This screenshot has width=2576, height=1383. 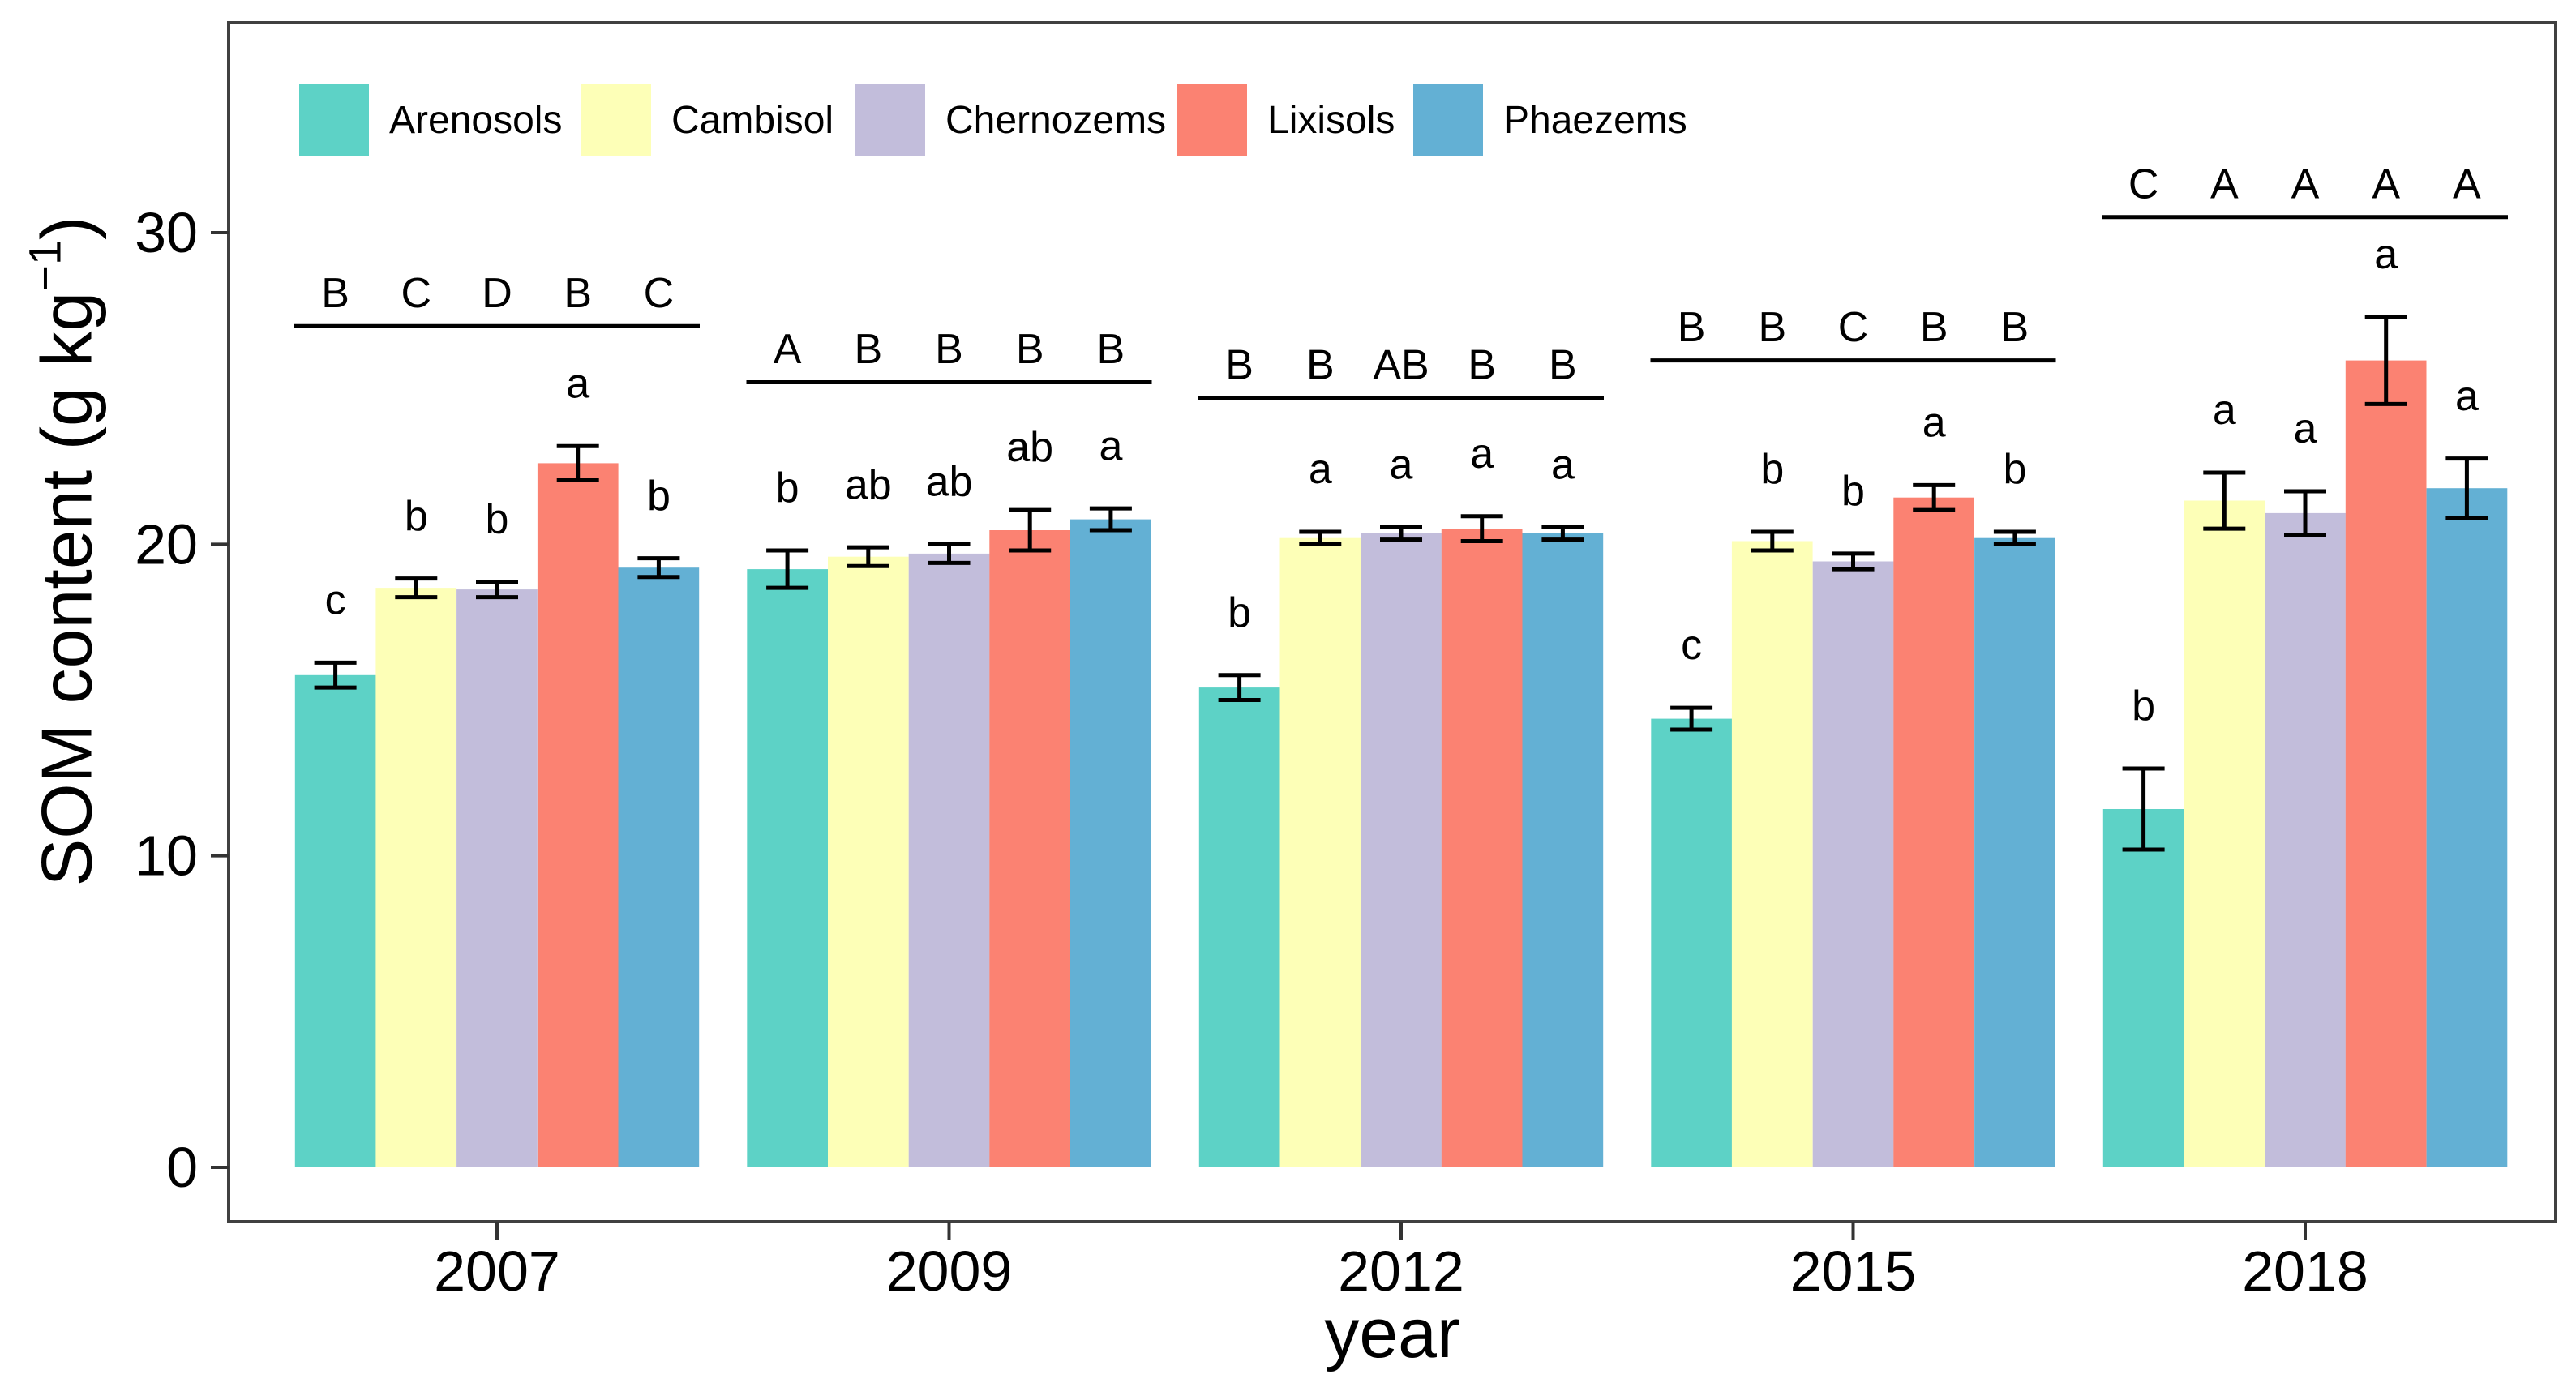 I want to click on y-axis-title-text: SOM content (g kg, so click(x=66, y=589).